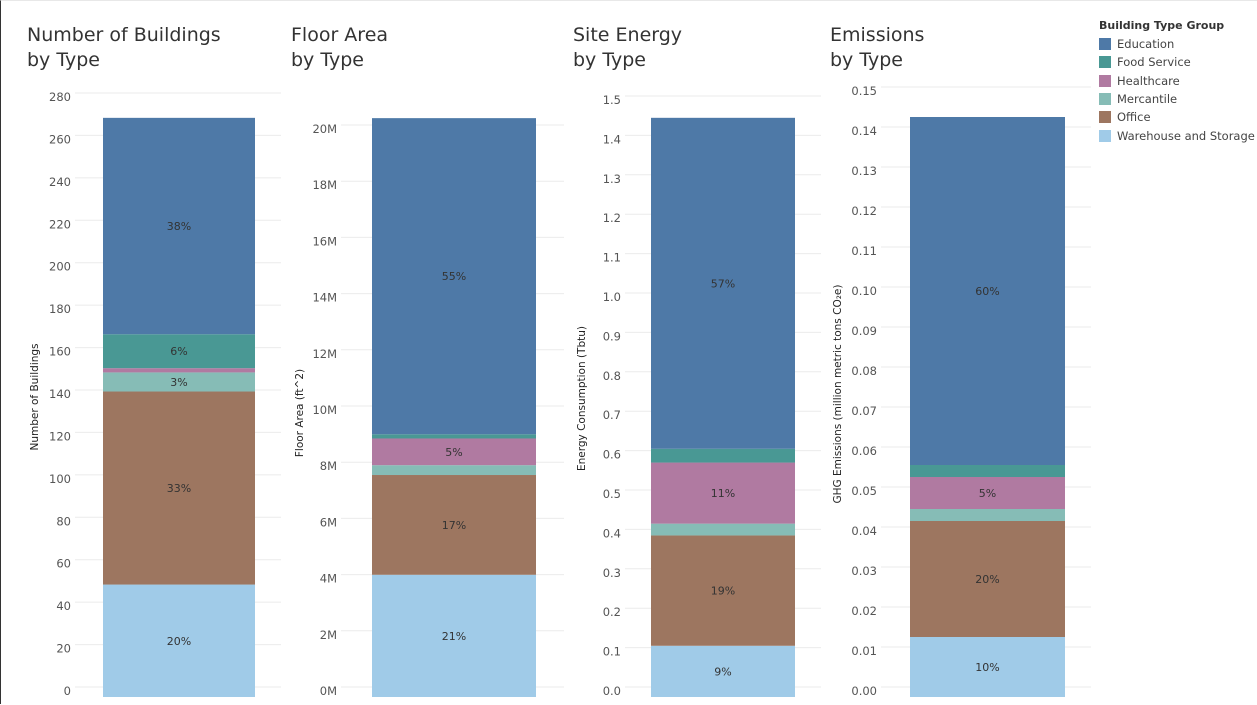 This screenshot has width=1257, height=705. What do you see at coordinates (1134, 117) in the screenshot?
I see `legend-label: Office` at bounding box center [1134, 117].